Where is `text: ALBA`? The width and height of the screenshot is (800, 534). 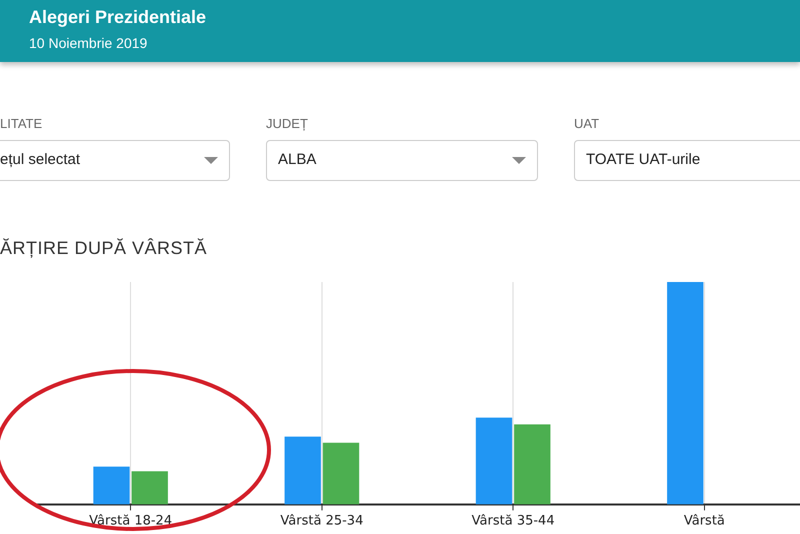 text: ALBA is located at coordinates (297, 159).